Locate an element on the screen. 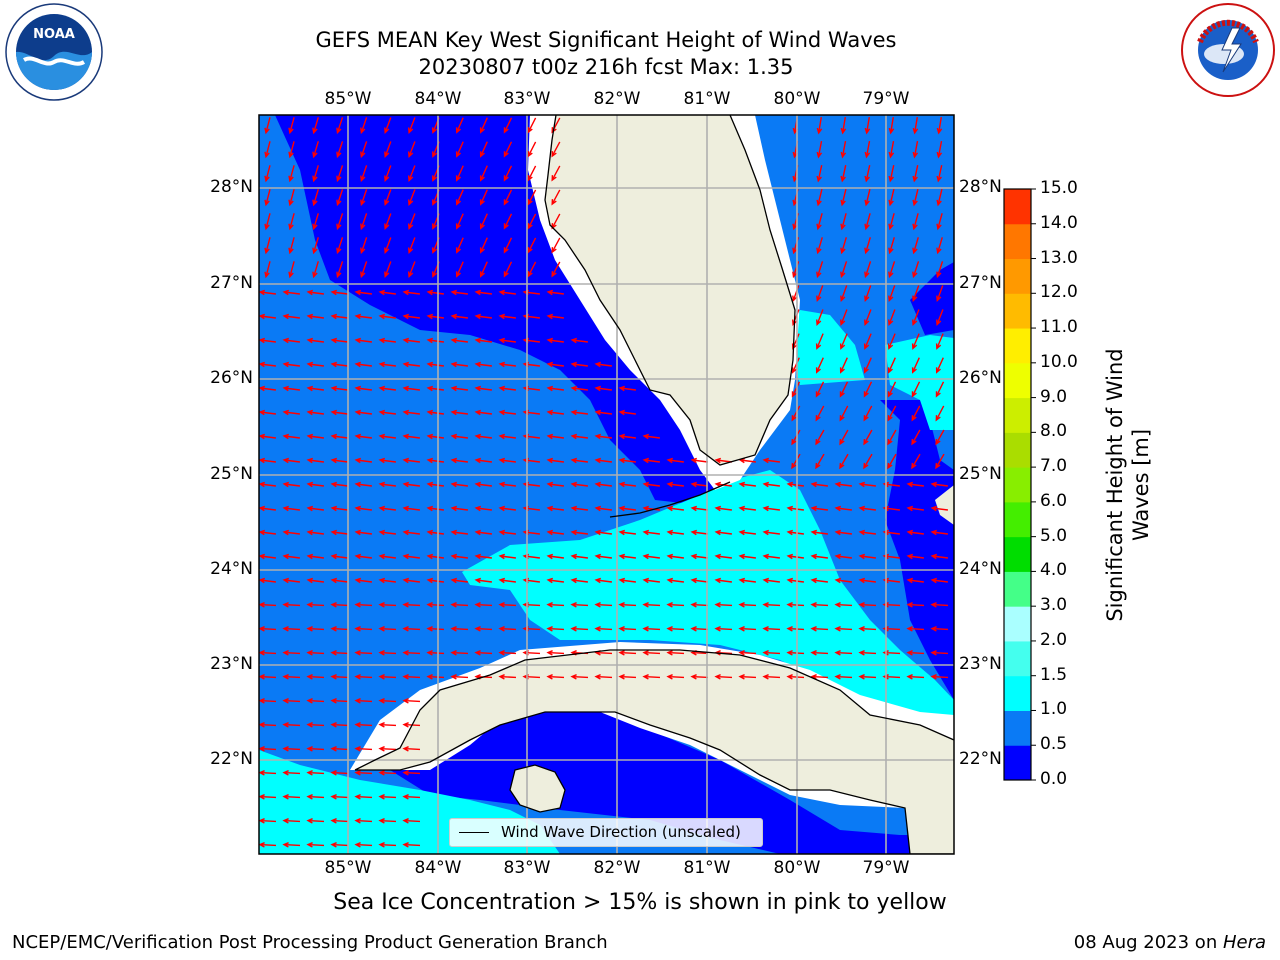 The image size is (1280, 960). colorbar-tick-label: 3.0 is located at coordinates (1054, 605).